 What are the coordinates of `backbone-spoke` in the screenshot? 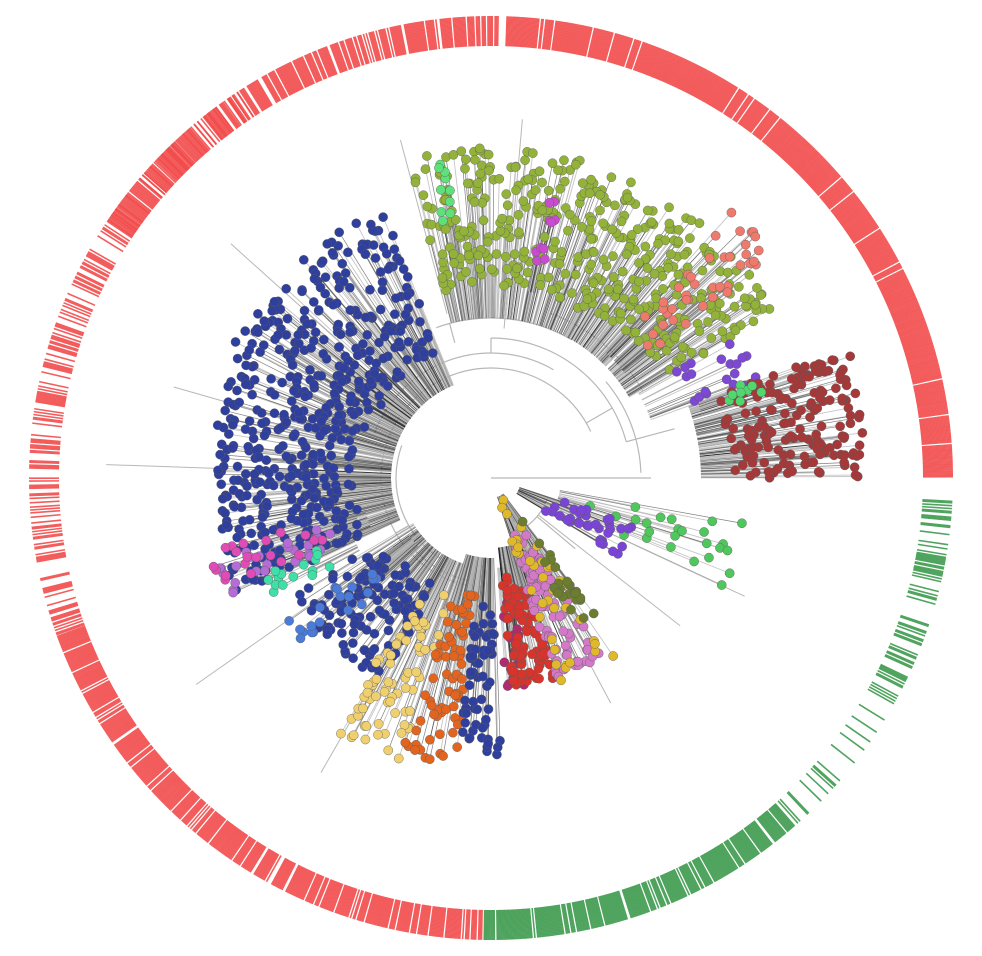 It's located at (389, 419).